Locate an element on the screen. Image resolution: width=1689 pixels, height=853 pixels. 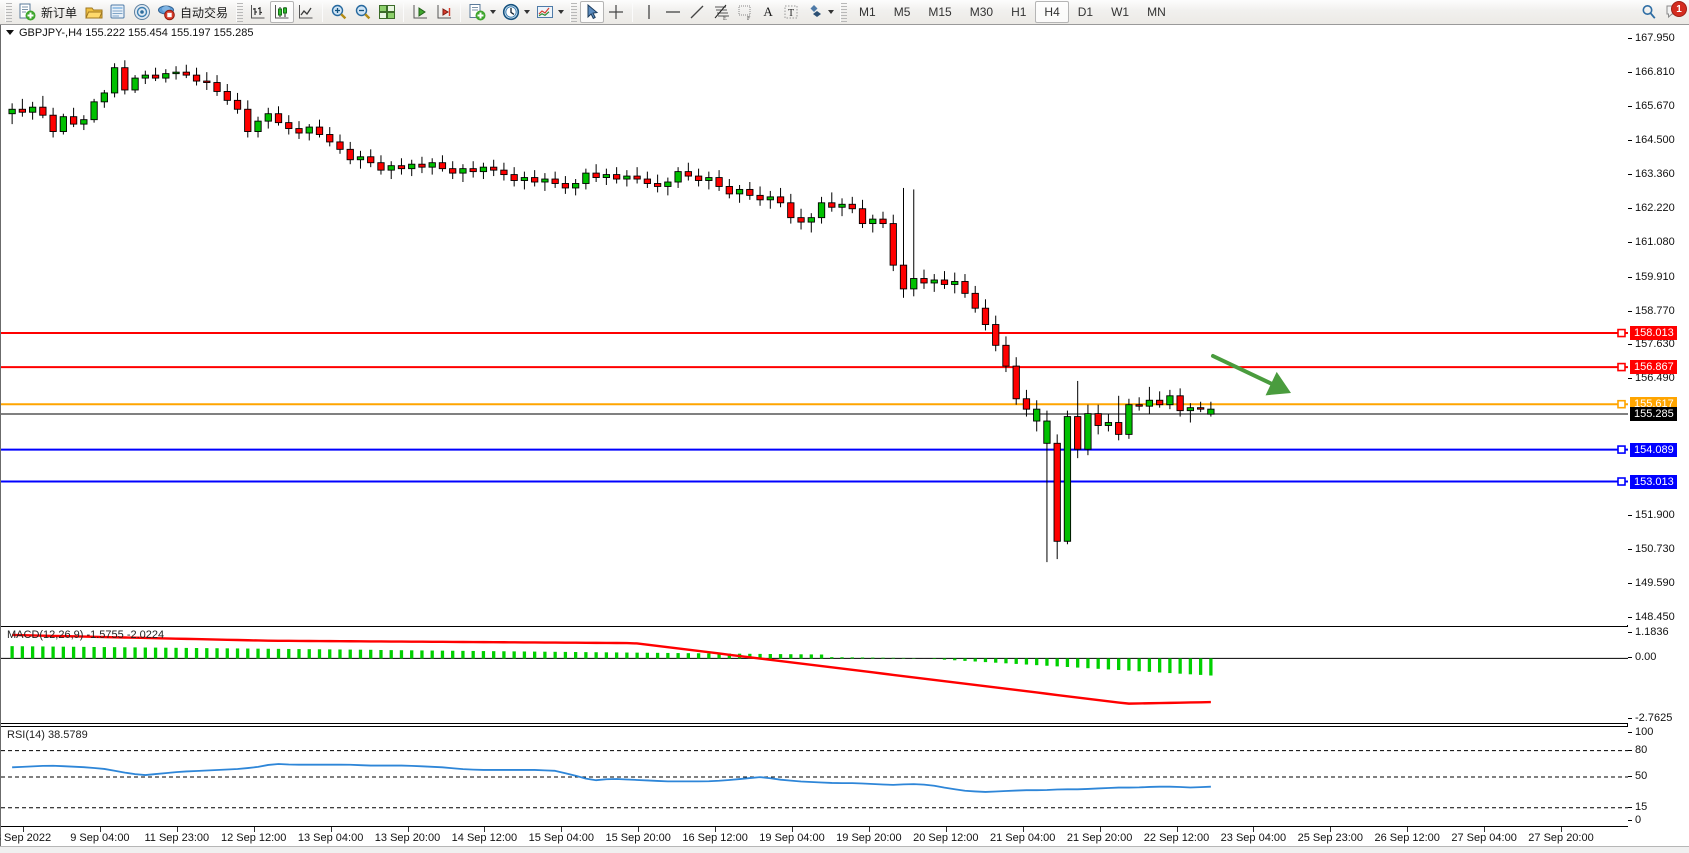
zoom-out-button is located at coordinates (363, 12).